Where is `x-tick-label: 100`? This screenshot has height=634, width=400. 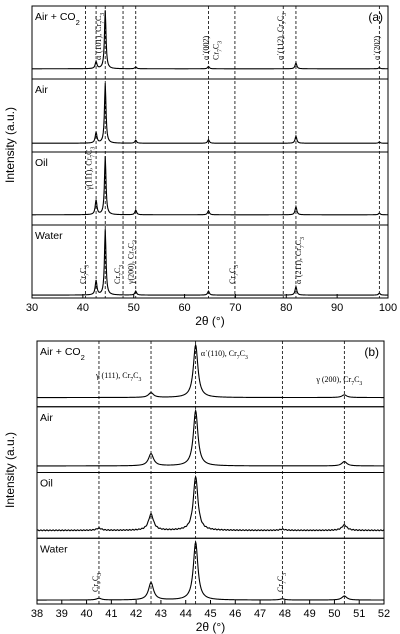
x-tick-label: 100 is located at coordinates (388, 308).